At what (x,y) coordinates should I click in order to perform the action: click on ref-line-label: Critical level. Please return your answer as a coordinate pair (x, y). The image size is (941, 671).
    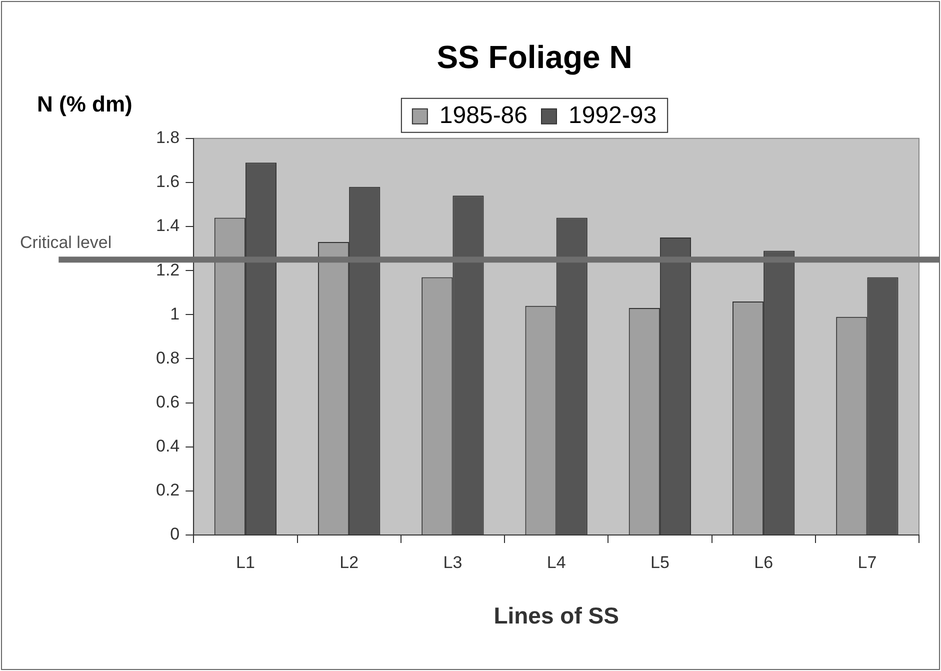
    Looking at the image, I should click on (66, 242).